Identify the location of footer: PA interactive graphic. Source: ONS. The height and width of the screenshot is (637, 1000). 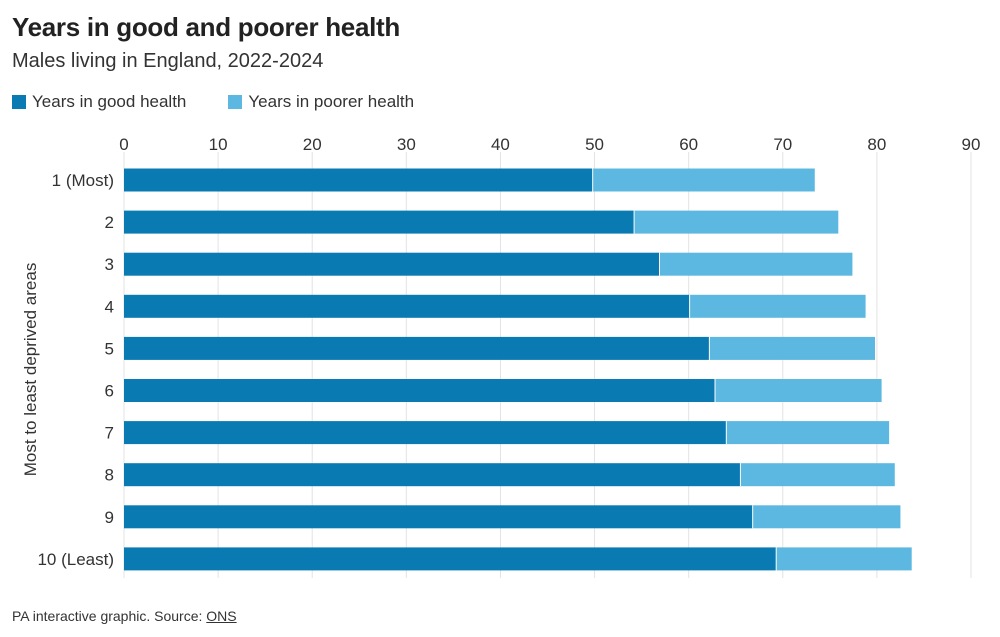
(124, 616).